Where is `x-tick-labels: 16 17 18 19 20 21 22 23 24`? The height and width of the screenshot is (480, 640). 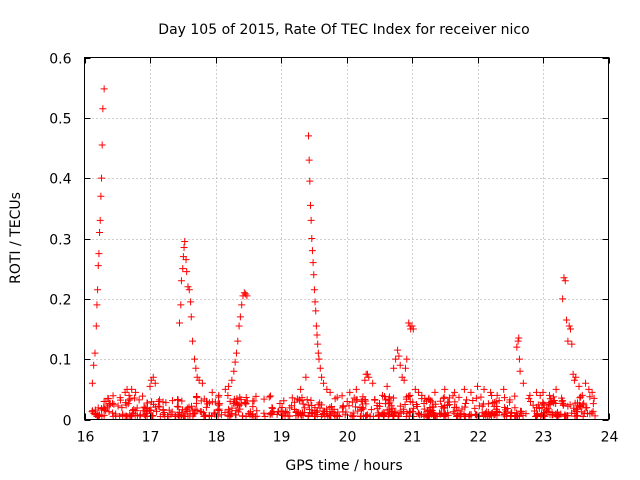 x-tick-labels: 16 17 18 19 20 21 22 23 24 is located at coordinates (348, 438).